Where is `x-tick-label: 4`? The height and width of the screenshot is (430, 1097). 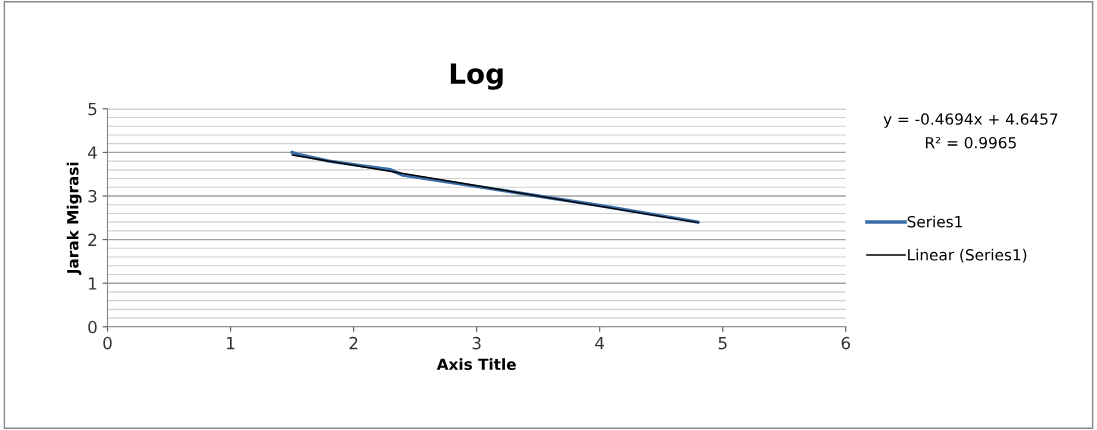
x-tick-label: 4 is located at coordinates (600, 343).